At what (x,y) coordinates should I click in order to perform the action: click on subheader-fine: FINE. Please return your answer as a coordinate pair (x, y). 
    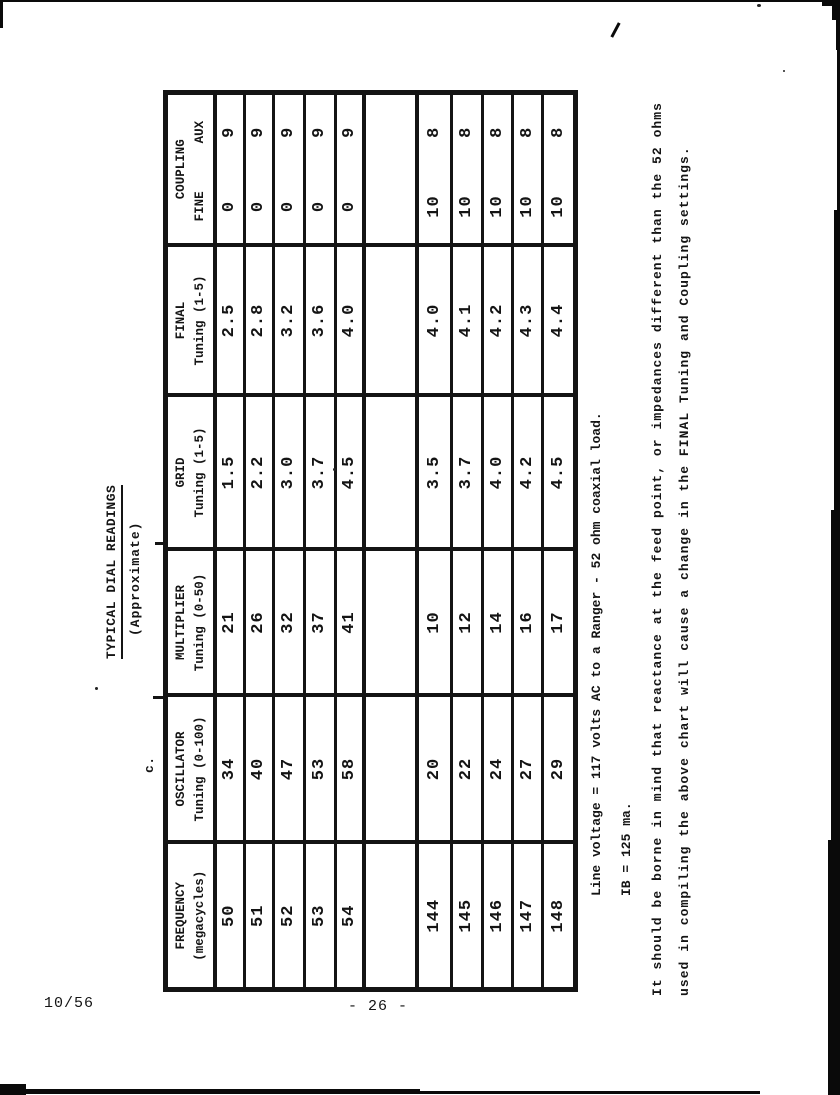
    Looking at the image, I should click on (199, 206).